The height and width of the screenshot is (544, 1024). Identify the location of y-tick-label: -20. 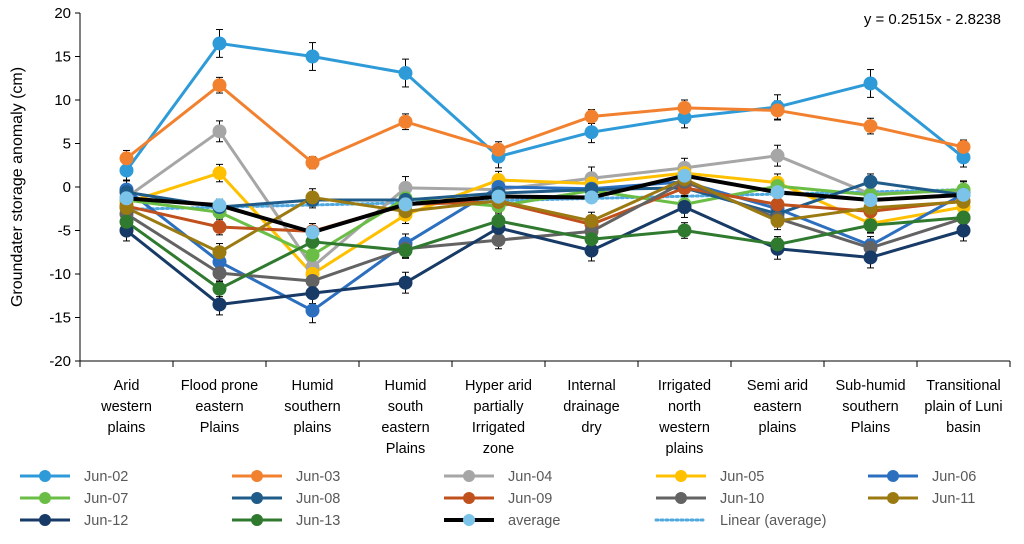
(60, 361).